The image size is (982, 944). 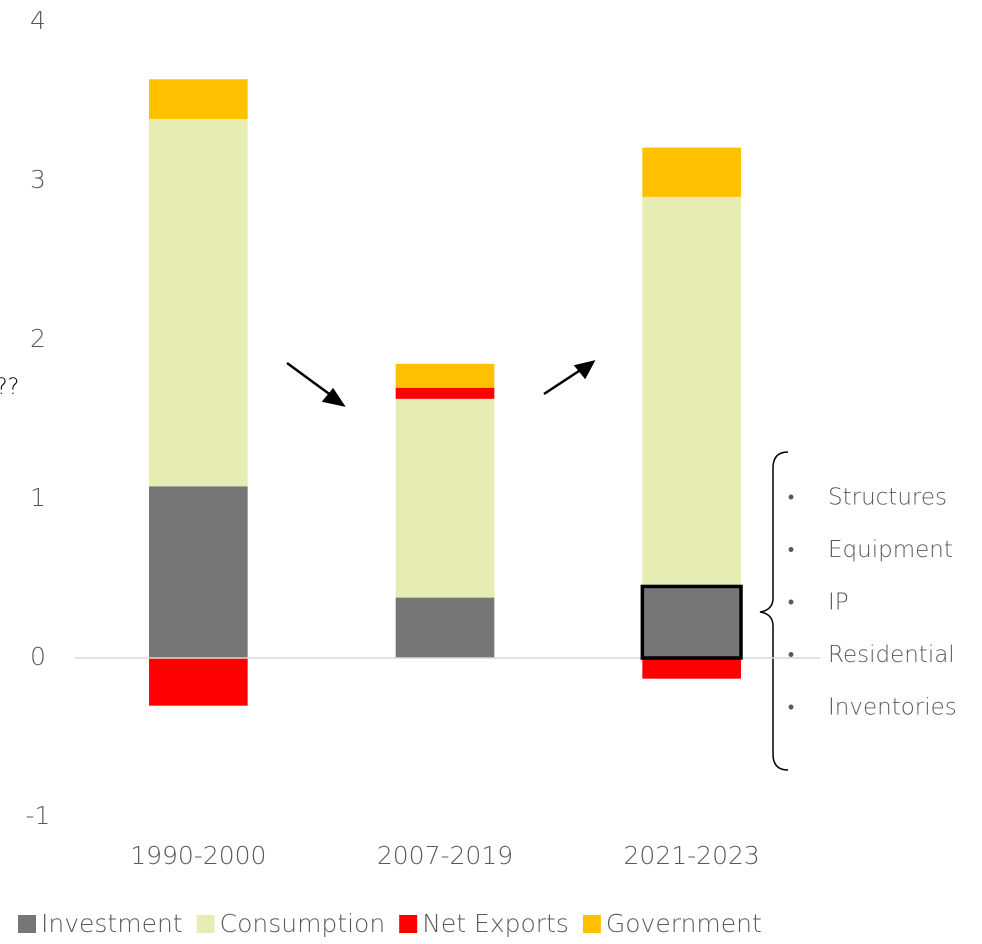 I want to click on y-tick-label: 0, so click(x=38, y=656).